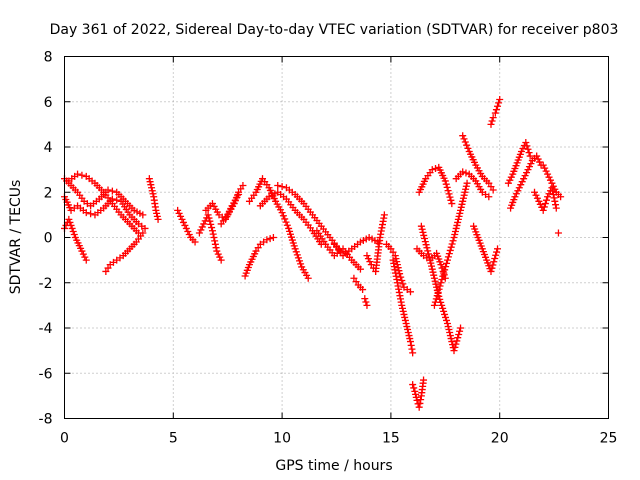  Describe the element at coordinates (441, 288) in the screenshot. I see `series-sat-y` at that location.